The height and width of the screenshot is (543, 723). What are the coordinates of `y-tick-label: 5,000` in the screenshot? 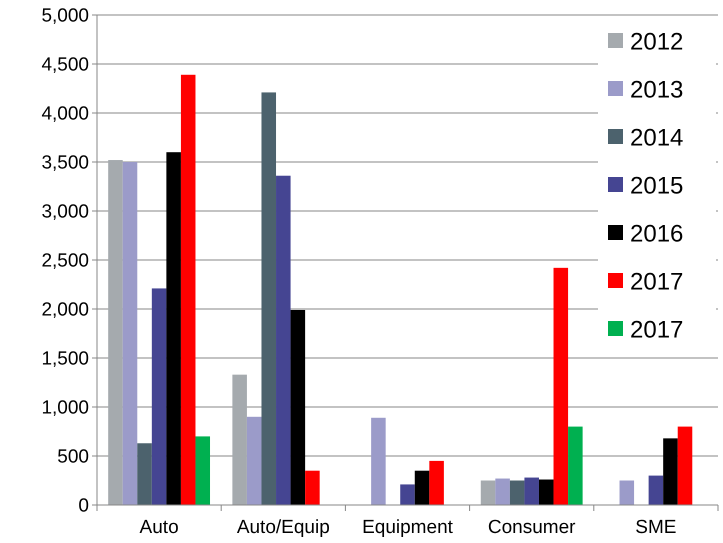 It's located at (65, 16).